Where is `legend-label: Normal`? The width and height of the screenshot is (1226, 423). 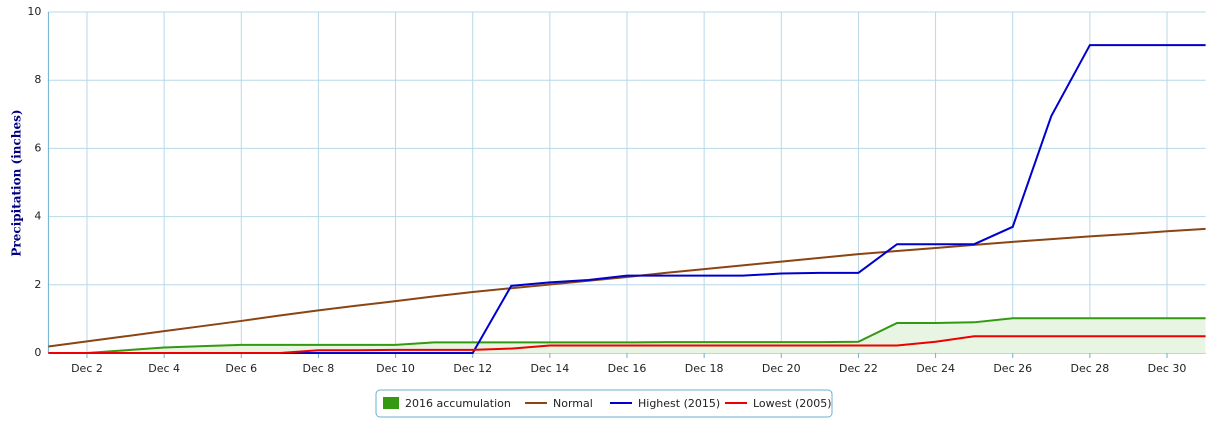 legend-label: Normal is located at coordinates (573, 403).